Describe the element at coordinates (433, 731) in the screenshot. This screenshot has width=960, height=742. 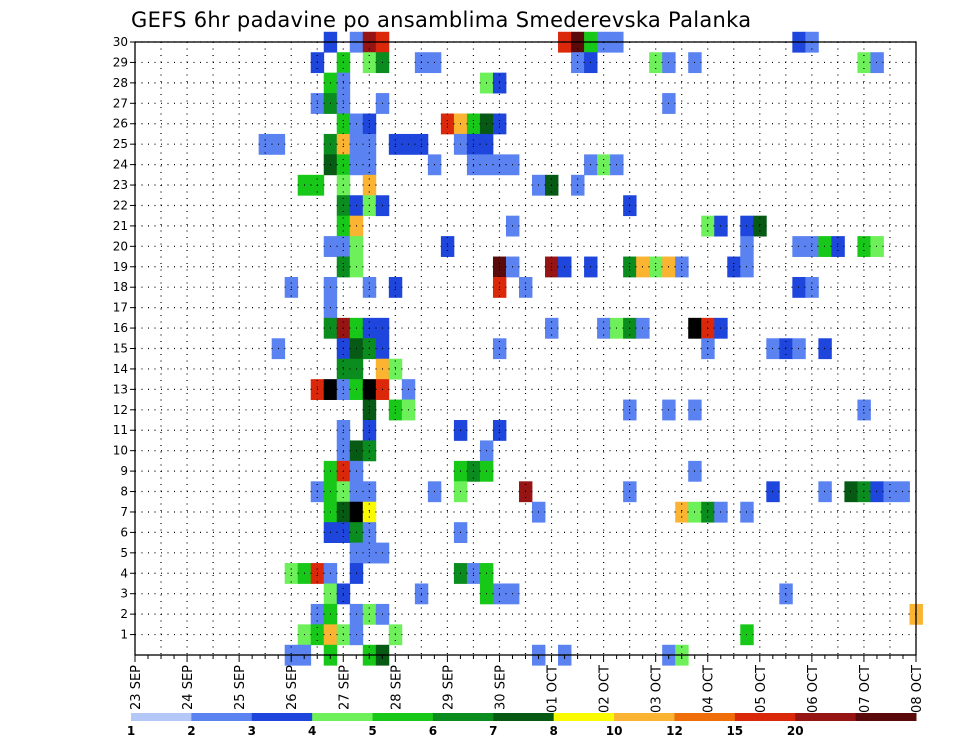
I see `colorbar-label-5: 6` at that location.